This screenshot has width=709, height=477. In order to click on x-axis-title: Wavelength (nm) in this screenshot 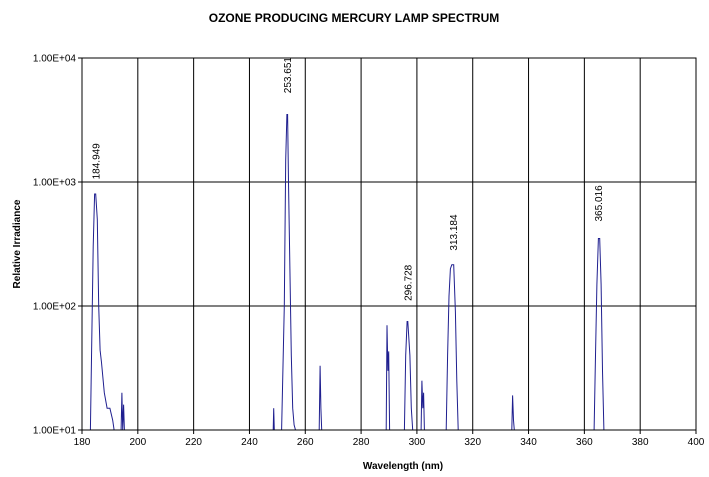, I will do `click(403, 466)`.